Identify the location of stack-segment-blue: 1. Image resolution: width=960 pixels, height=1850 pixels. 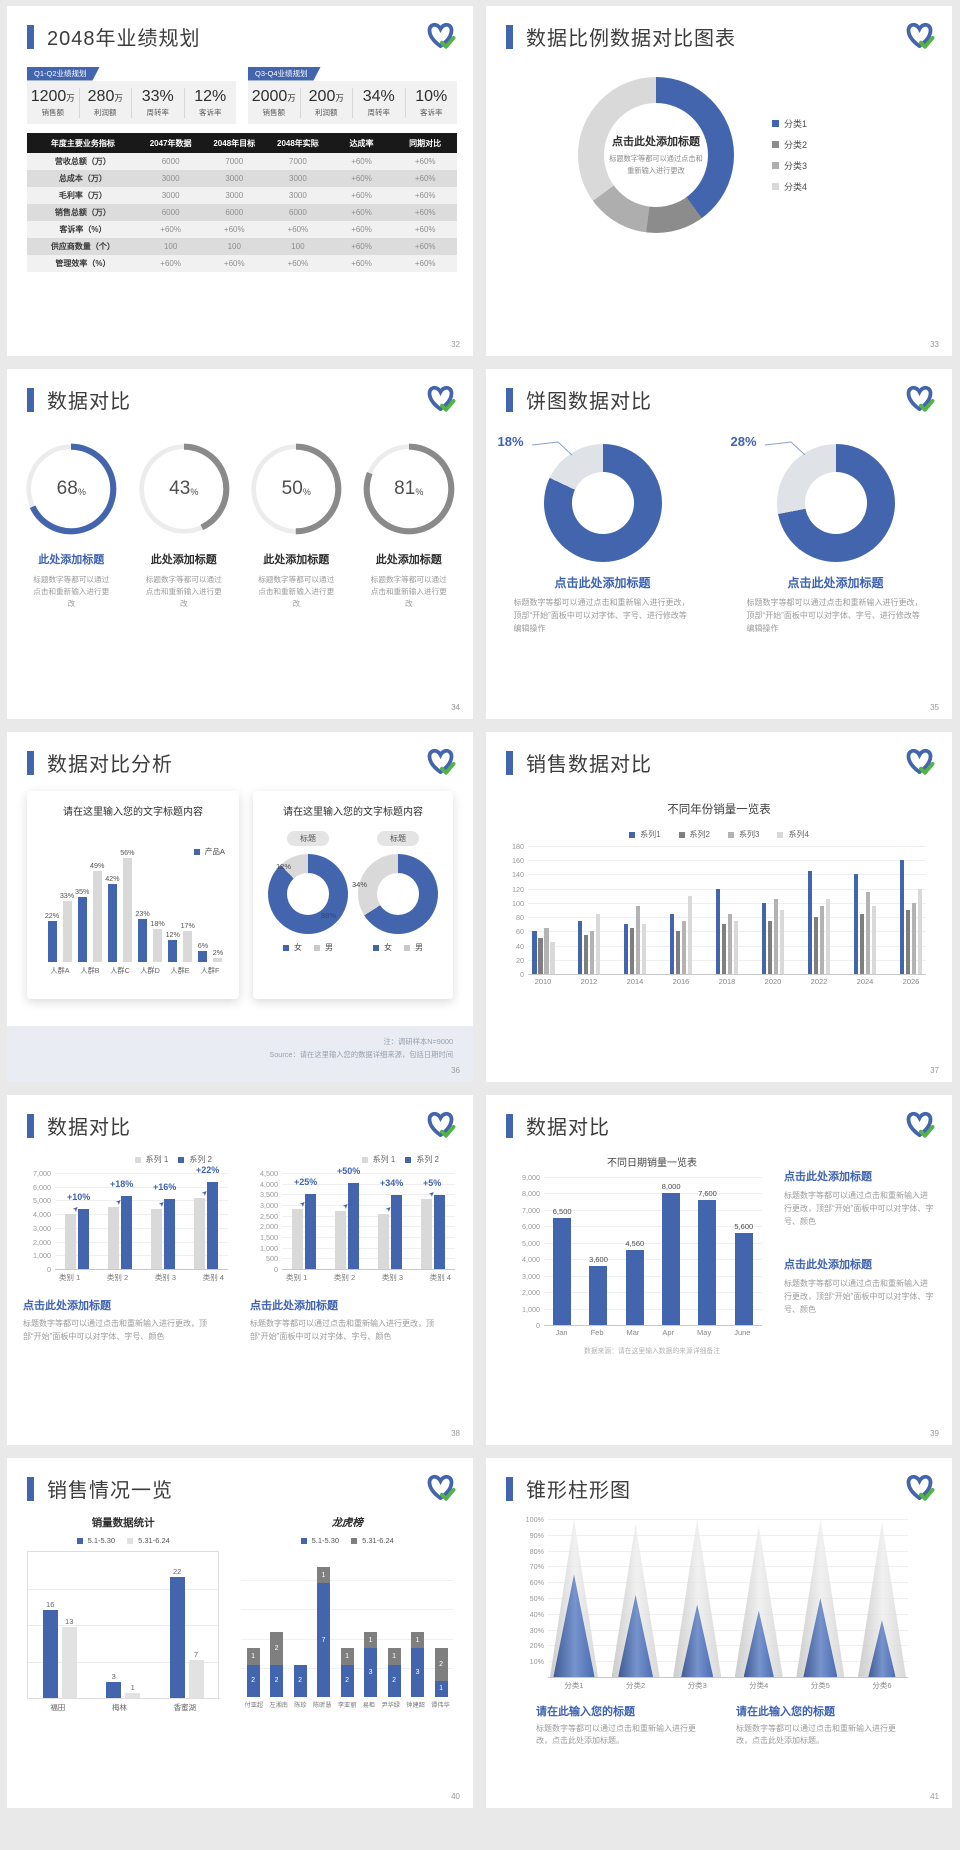
(441, 1688).